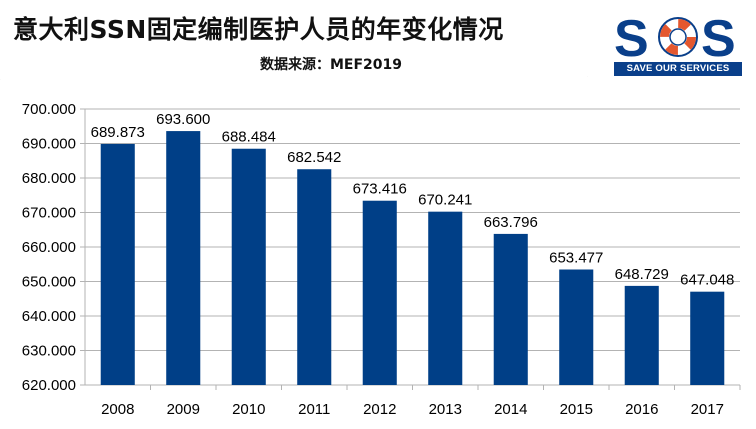 Image resolution: width=756 pixels, height=429 pixels. I want to click on logo-letters: S S, so click(675, 37).